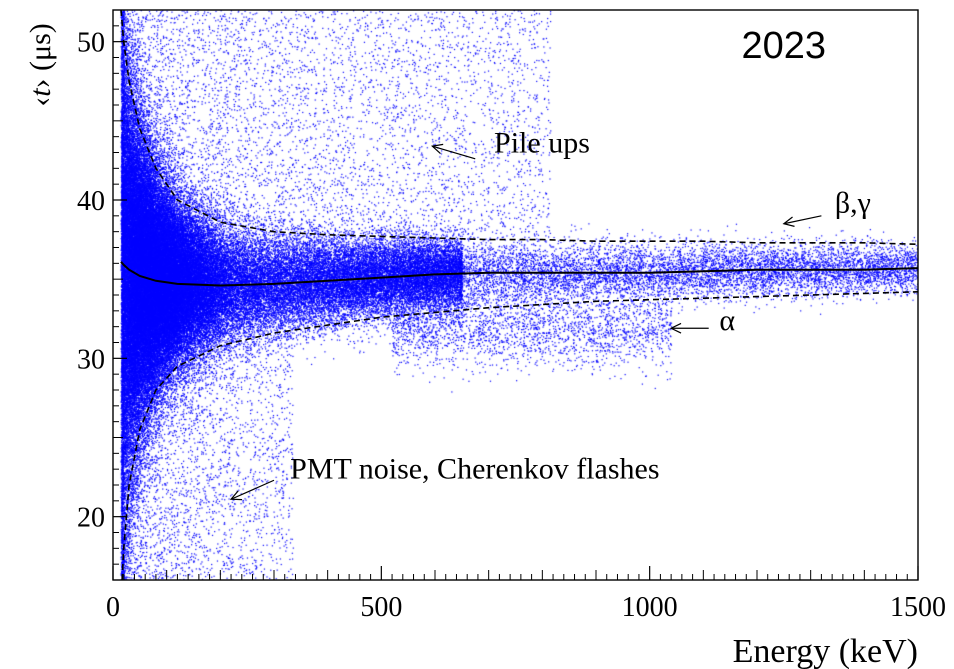 The image size is (954, 669). What do you see at coordinates (91, 359) in the screenshot?
I see `y-tick-label: 30` at bounding box center [91, 359].